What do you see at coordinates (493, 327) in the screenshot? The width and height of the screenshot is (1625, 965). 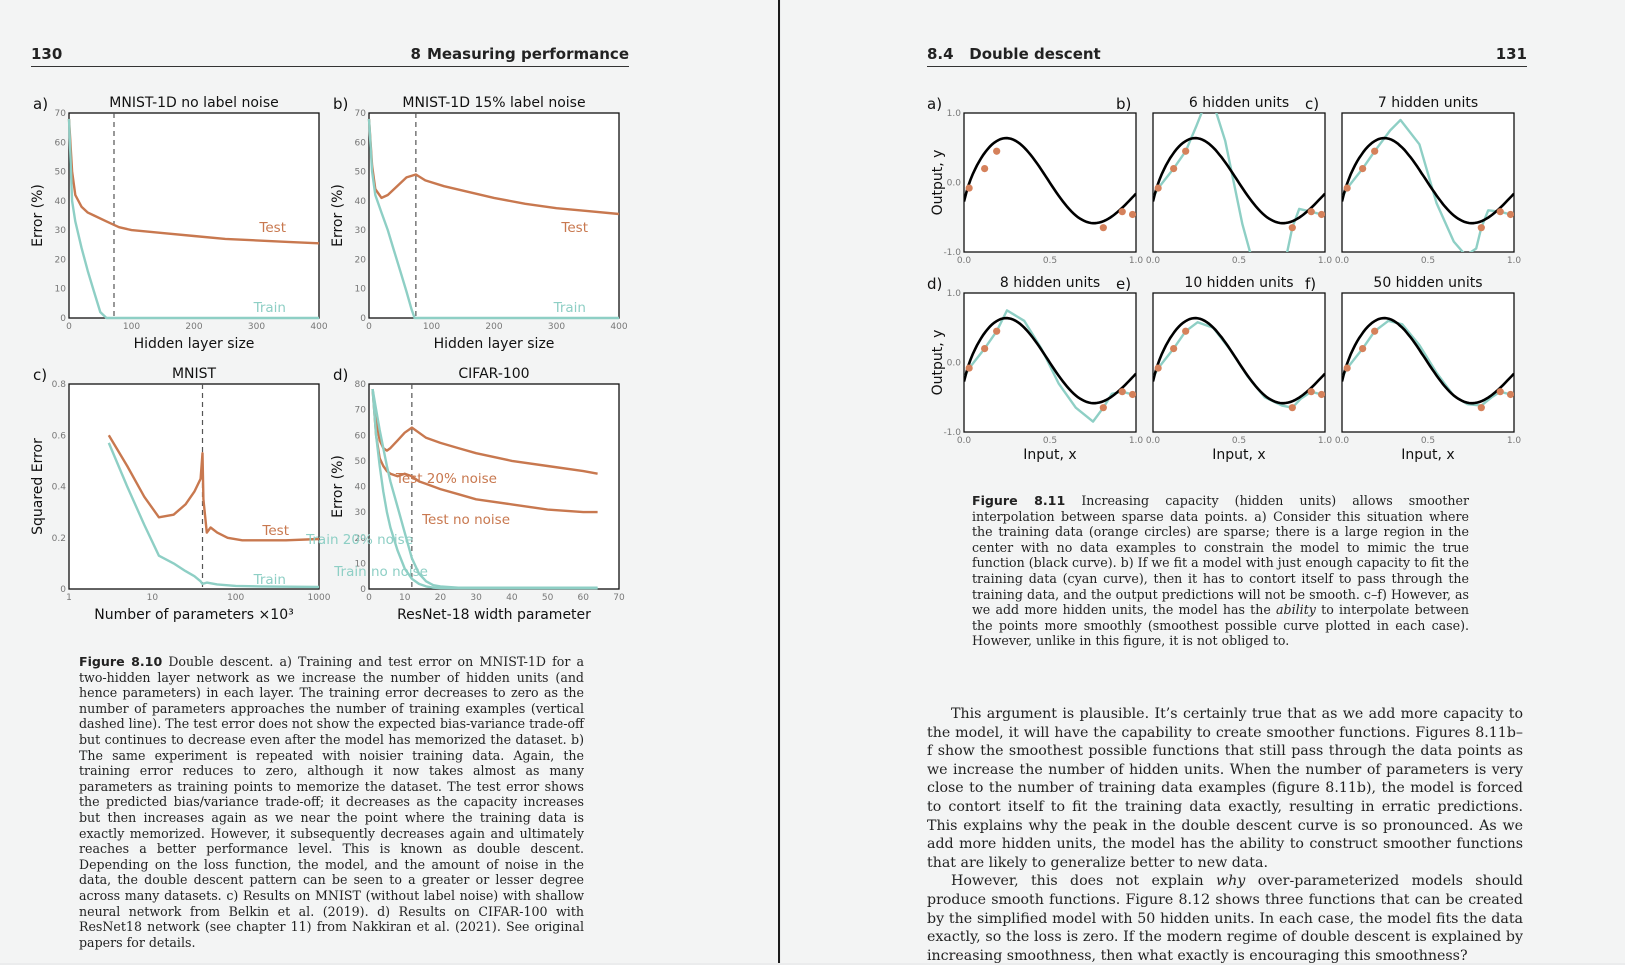 I see `x-tick-label: 200` at bounding box center [493, 327].